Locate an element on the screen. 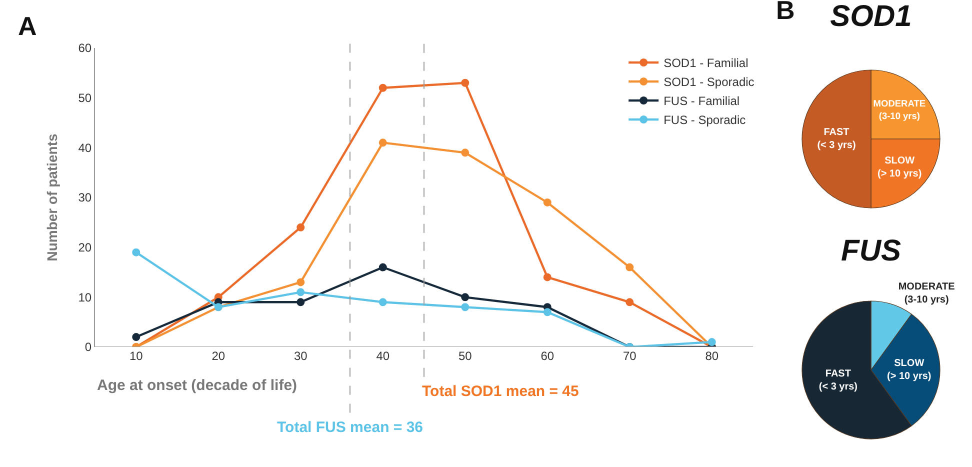 The width and height of the screenshot is (972, 467). chart-title: SOD1 is located at coordinates (871, 16).